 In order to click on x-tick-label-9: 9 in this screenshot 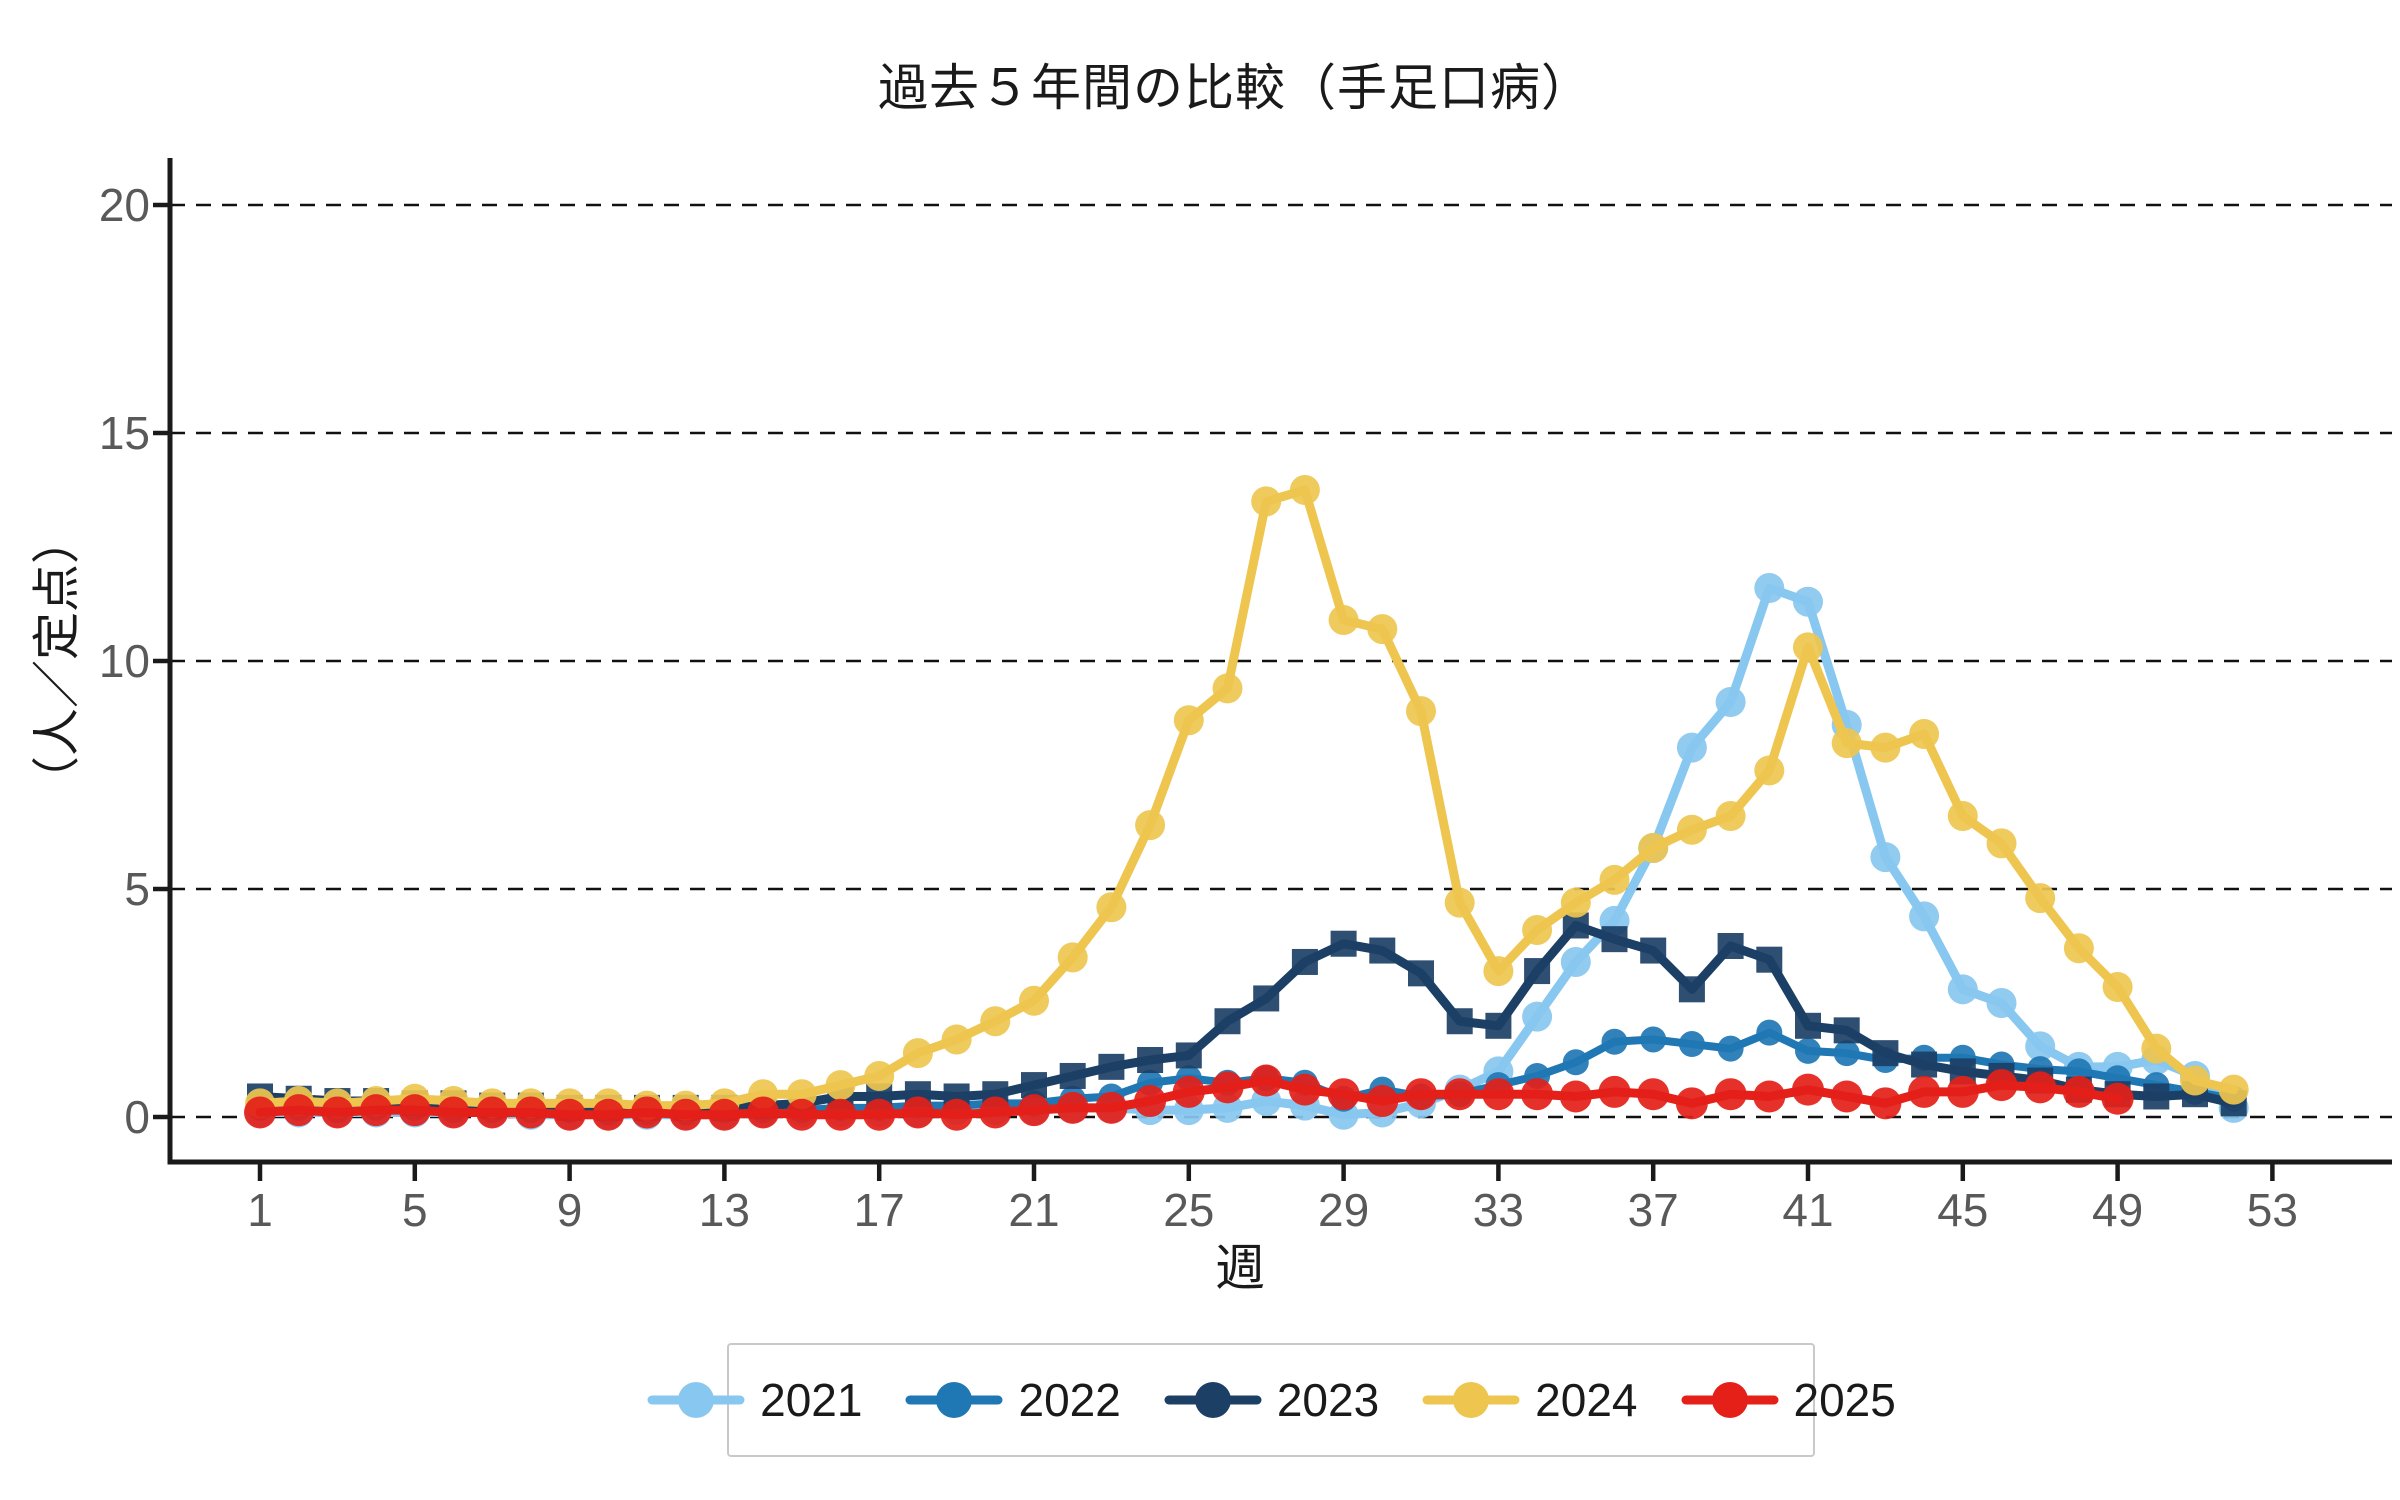, I will do `click(569, 1210)`.